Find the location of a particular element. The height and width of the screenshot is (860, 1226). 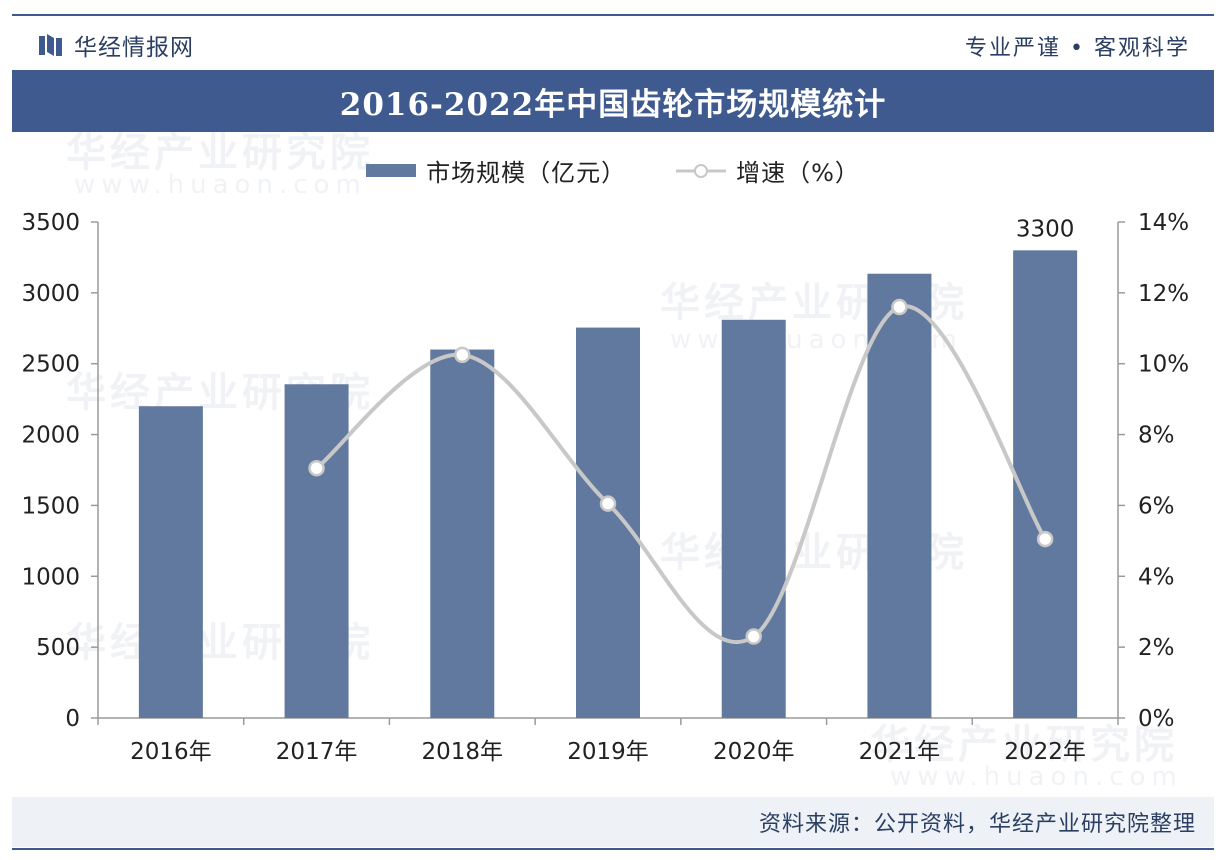

y-left-tick-label: 1500 is located at coordinates (50, 506).